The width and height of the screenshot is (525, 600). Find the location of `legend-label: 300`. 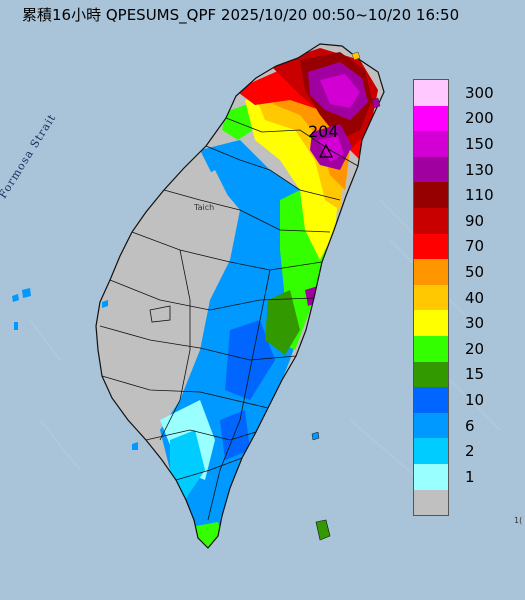

legend-label: 300 is located at coordinates (479, 92).